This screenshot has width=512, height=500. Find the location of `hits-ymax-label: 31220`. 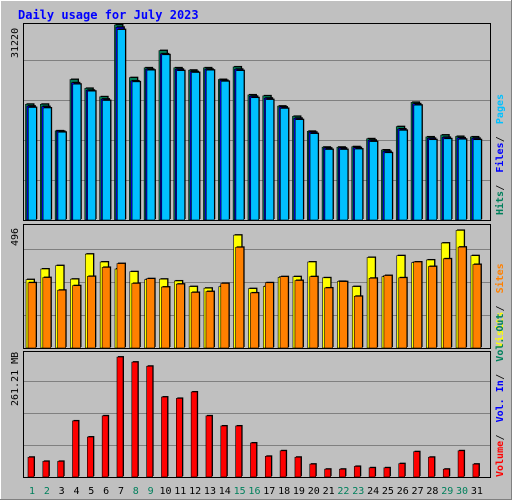

hits-ymax-label: 31220 is located at coordinates (15, 43).